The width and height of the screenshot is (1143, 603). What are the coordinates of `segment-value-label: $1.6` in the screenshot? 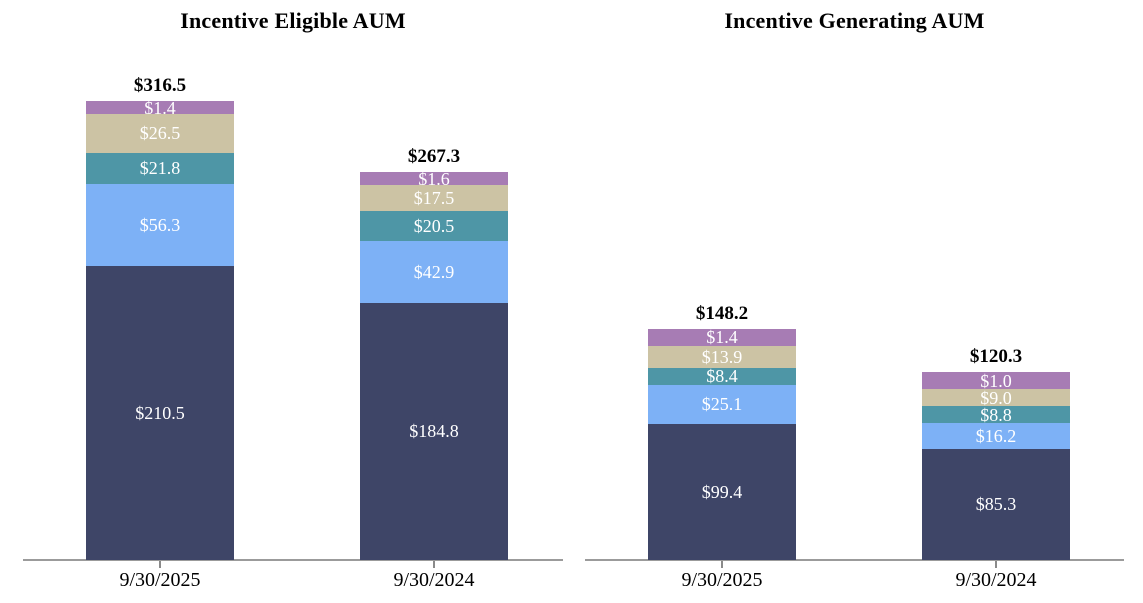 It's located at (434, 178).